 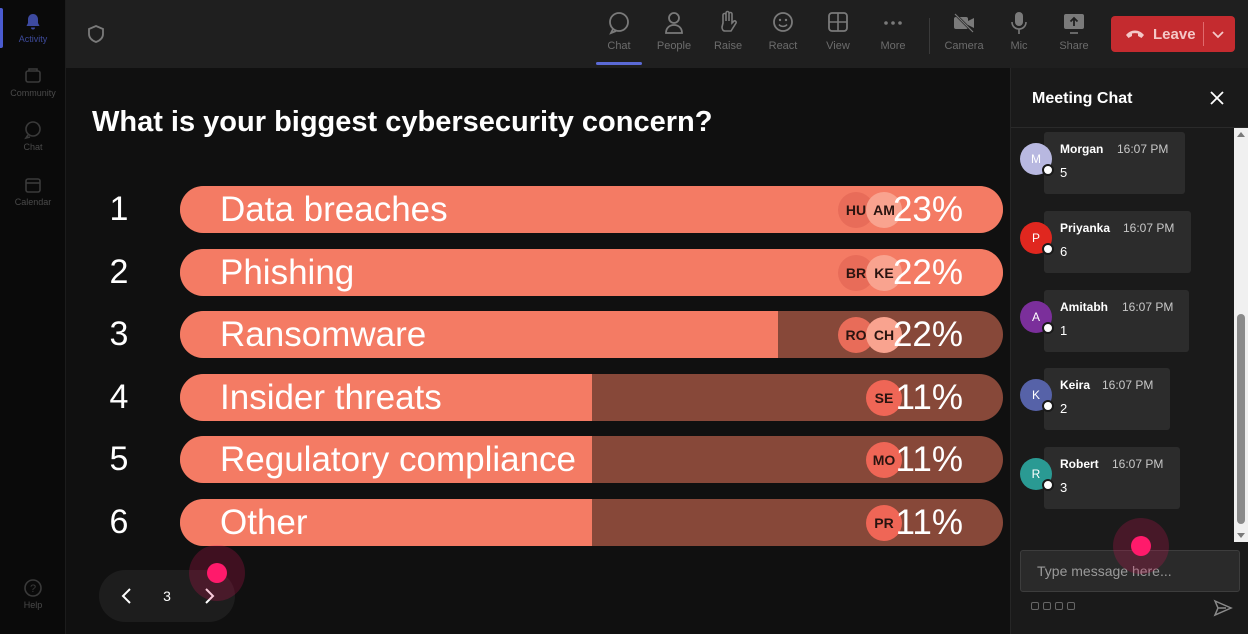 I want to click on shield-icon, so click(x=96, y=34).